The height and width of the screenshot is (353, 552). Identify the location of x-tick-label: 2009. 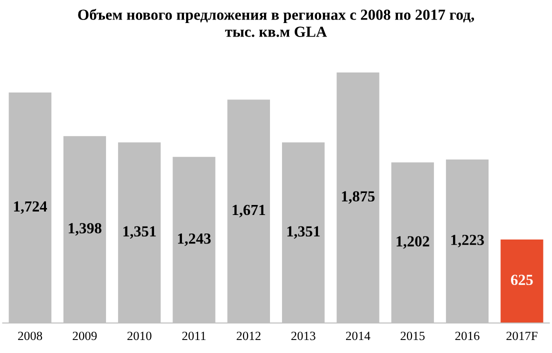
(84, 336).